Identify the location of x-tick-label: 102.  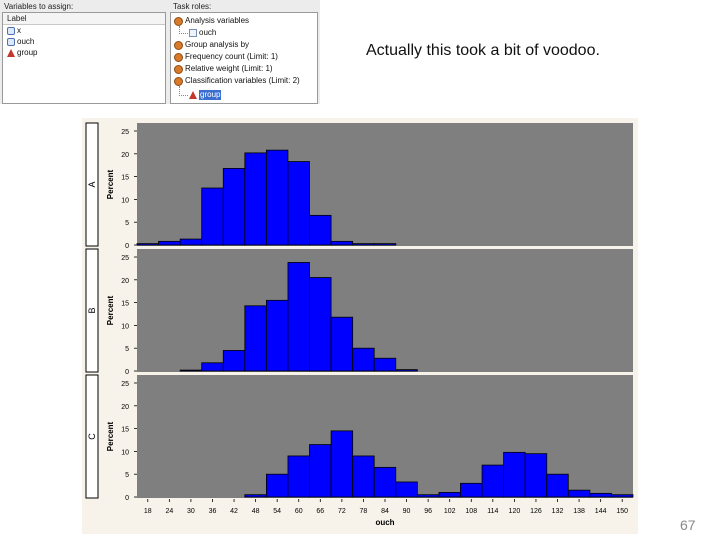
(450, 511).